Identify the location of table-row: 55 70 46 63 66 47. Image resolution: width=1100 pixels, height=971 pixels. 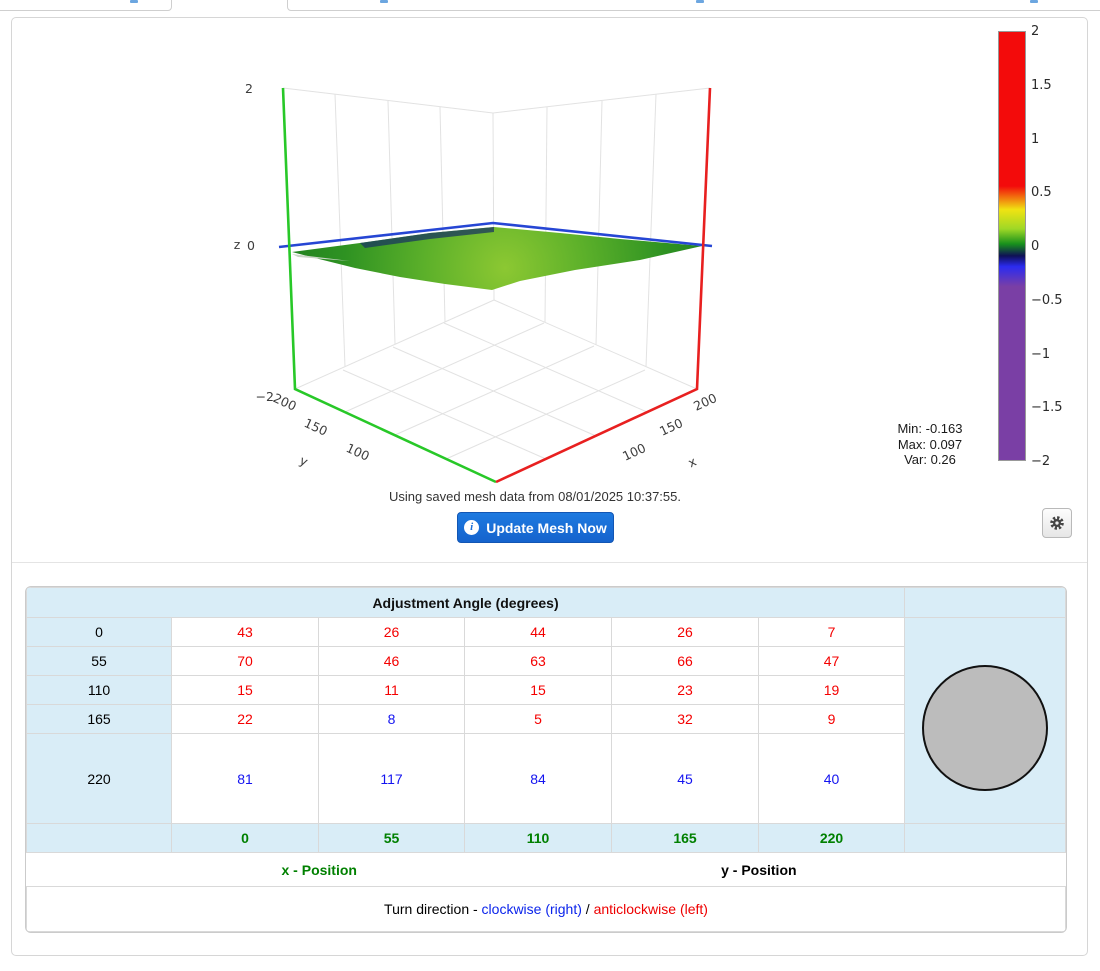
(546, 661).